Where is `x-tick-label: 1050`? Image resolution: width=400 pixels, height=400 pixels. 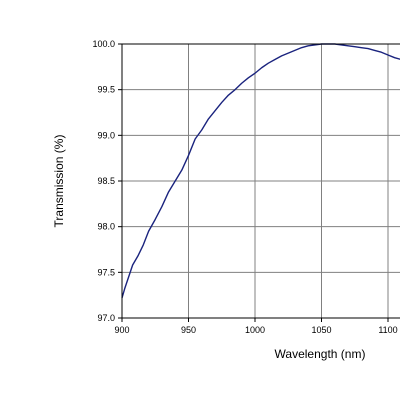
x-tick-label: 1050 is located at coordinates (321, 330).